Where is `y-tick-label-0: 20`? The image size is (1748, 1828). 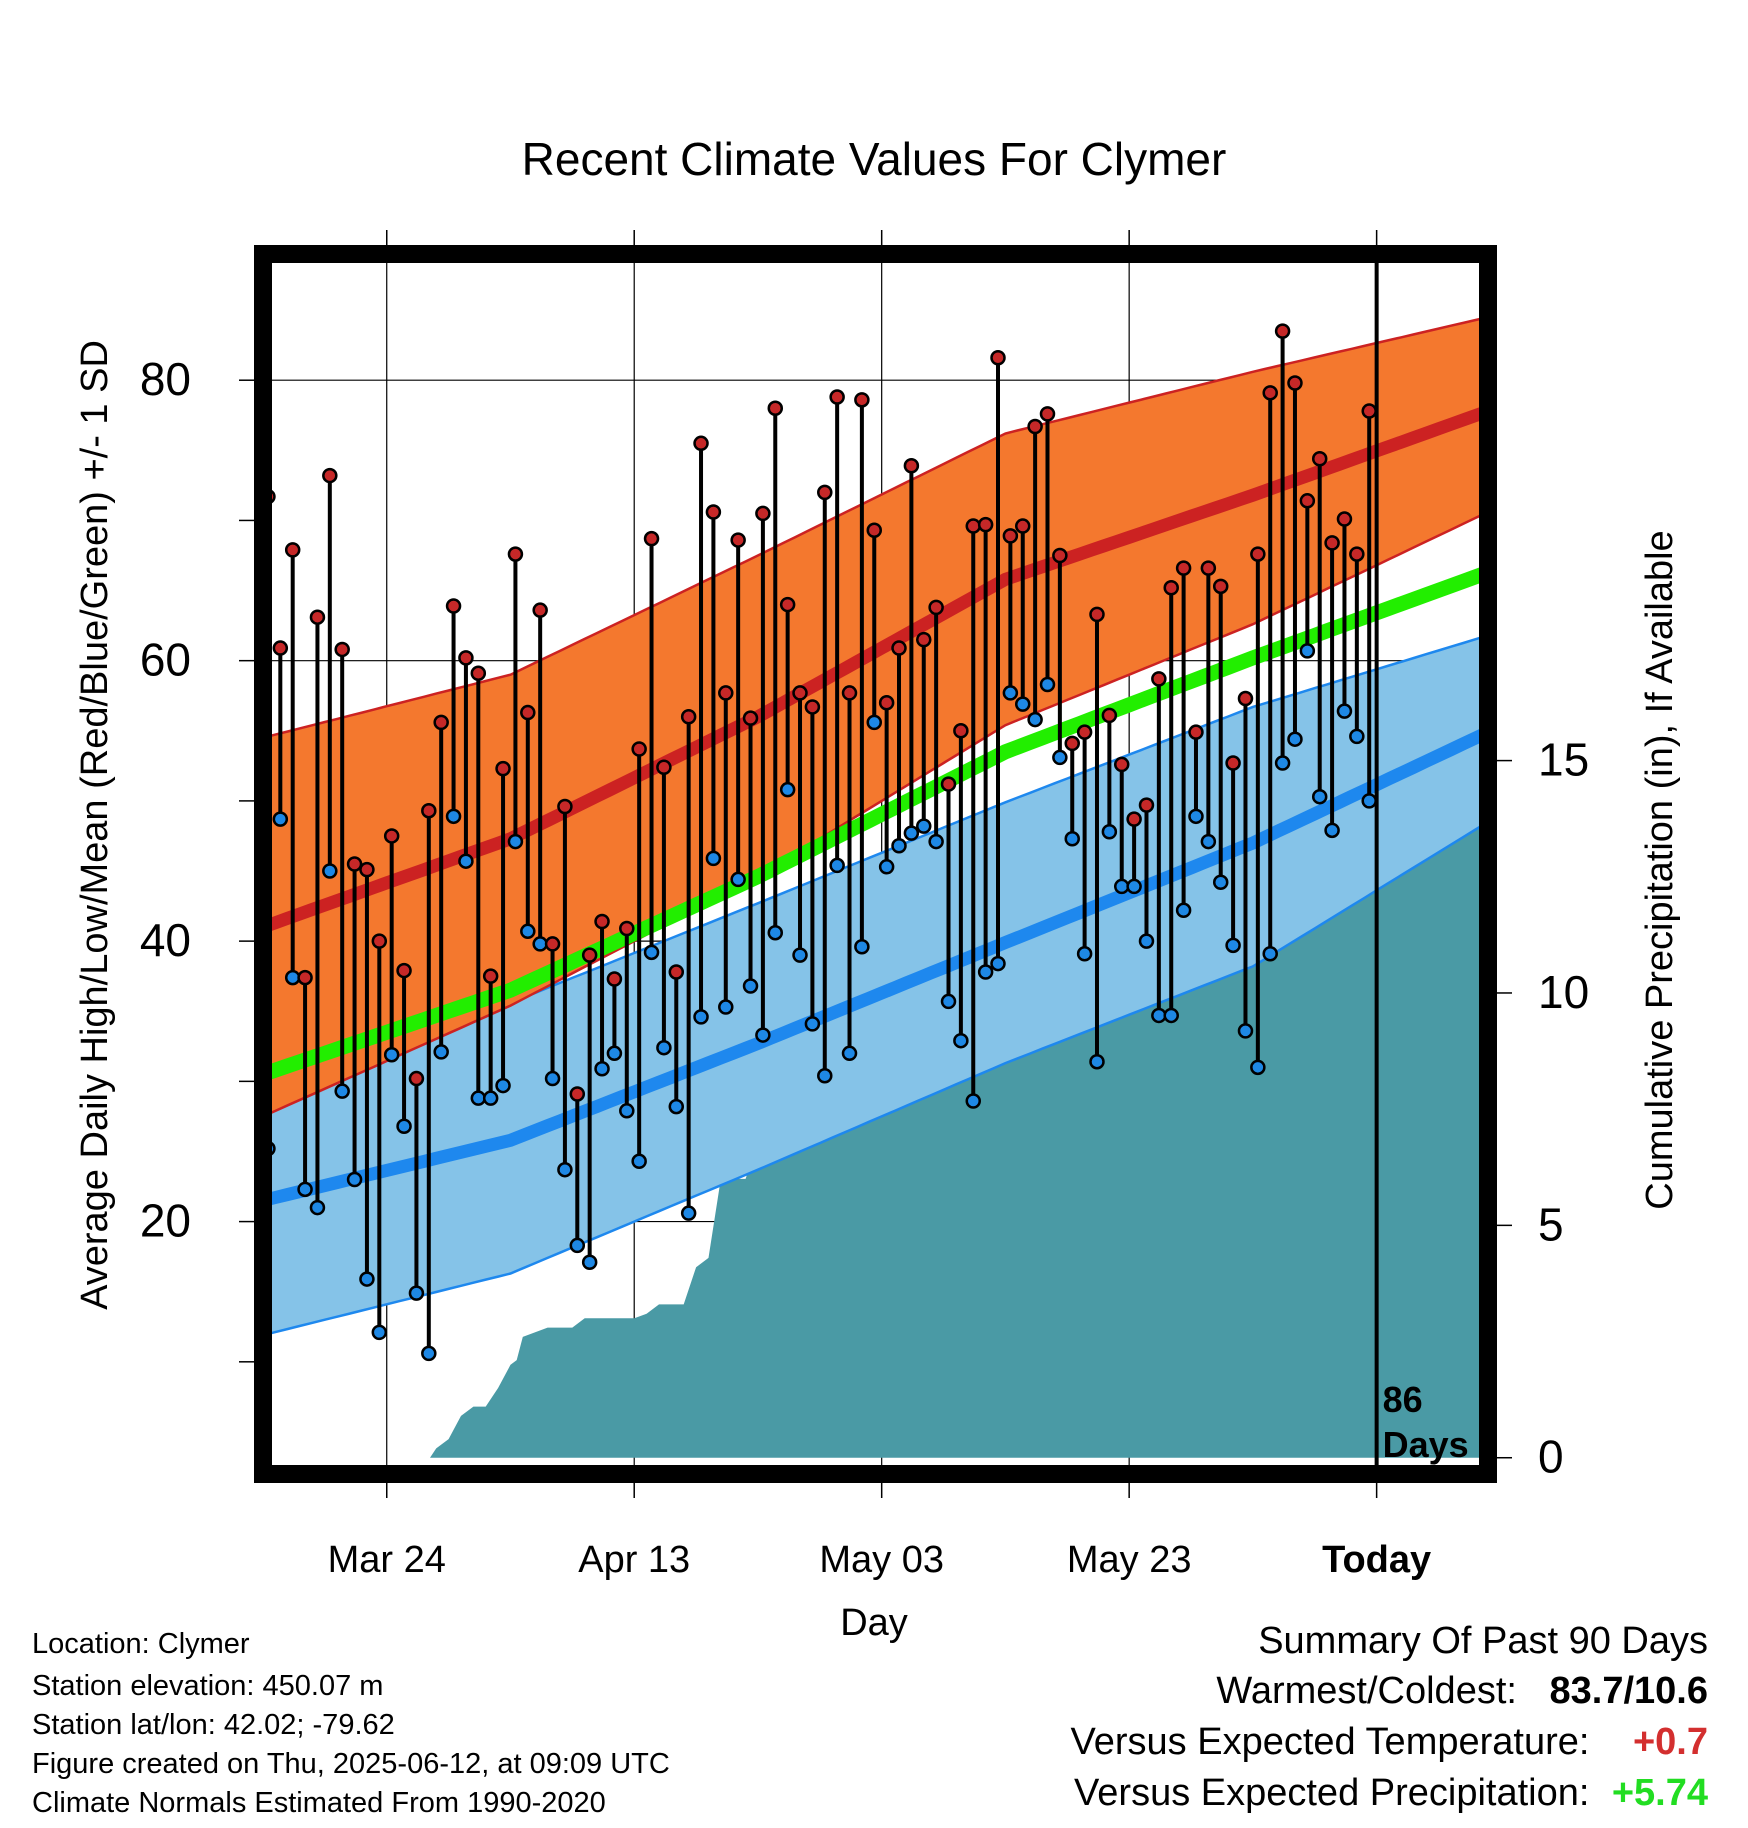 y-tick-label-0: 20 is located at coordinates (165, 1221).